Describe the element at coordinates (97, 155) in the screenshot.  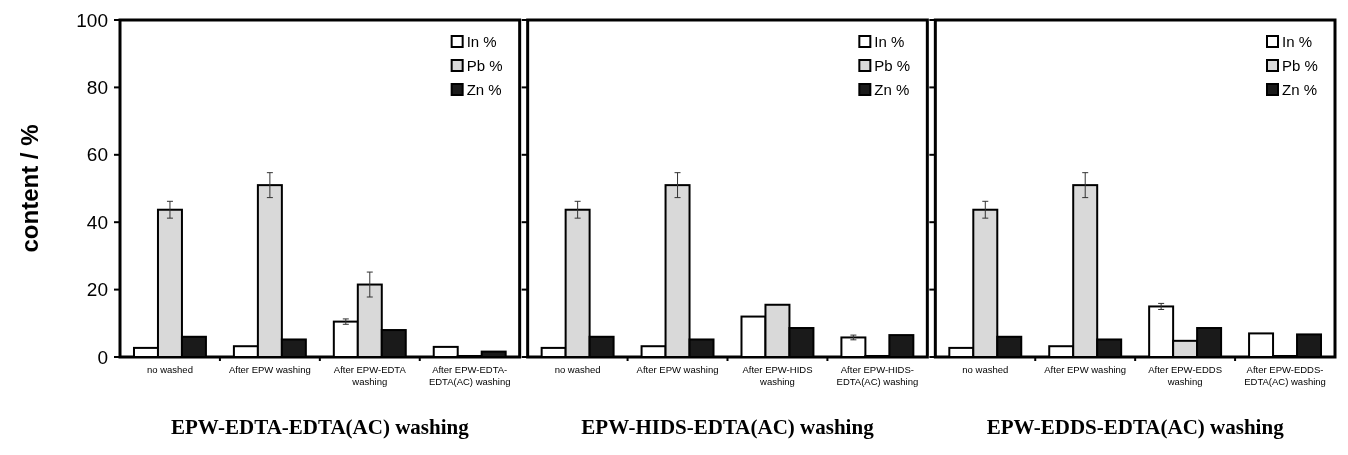
I see `y-tick-label: 60` at that location.